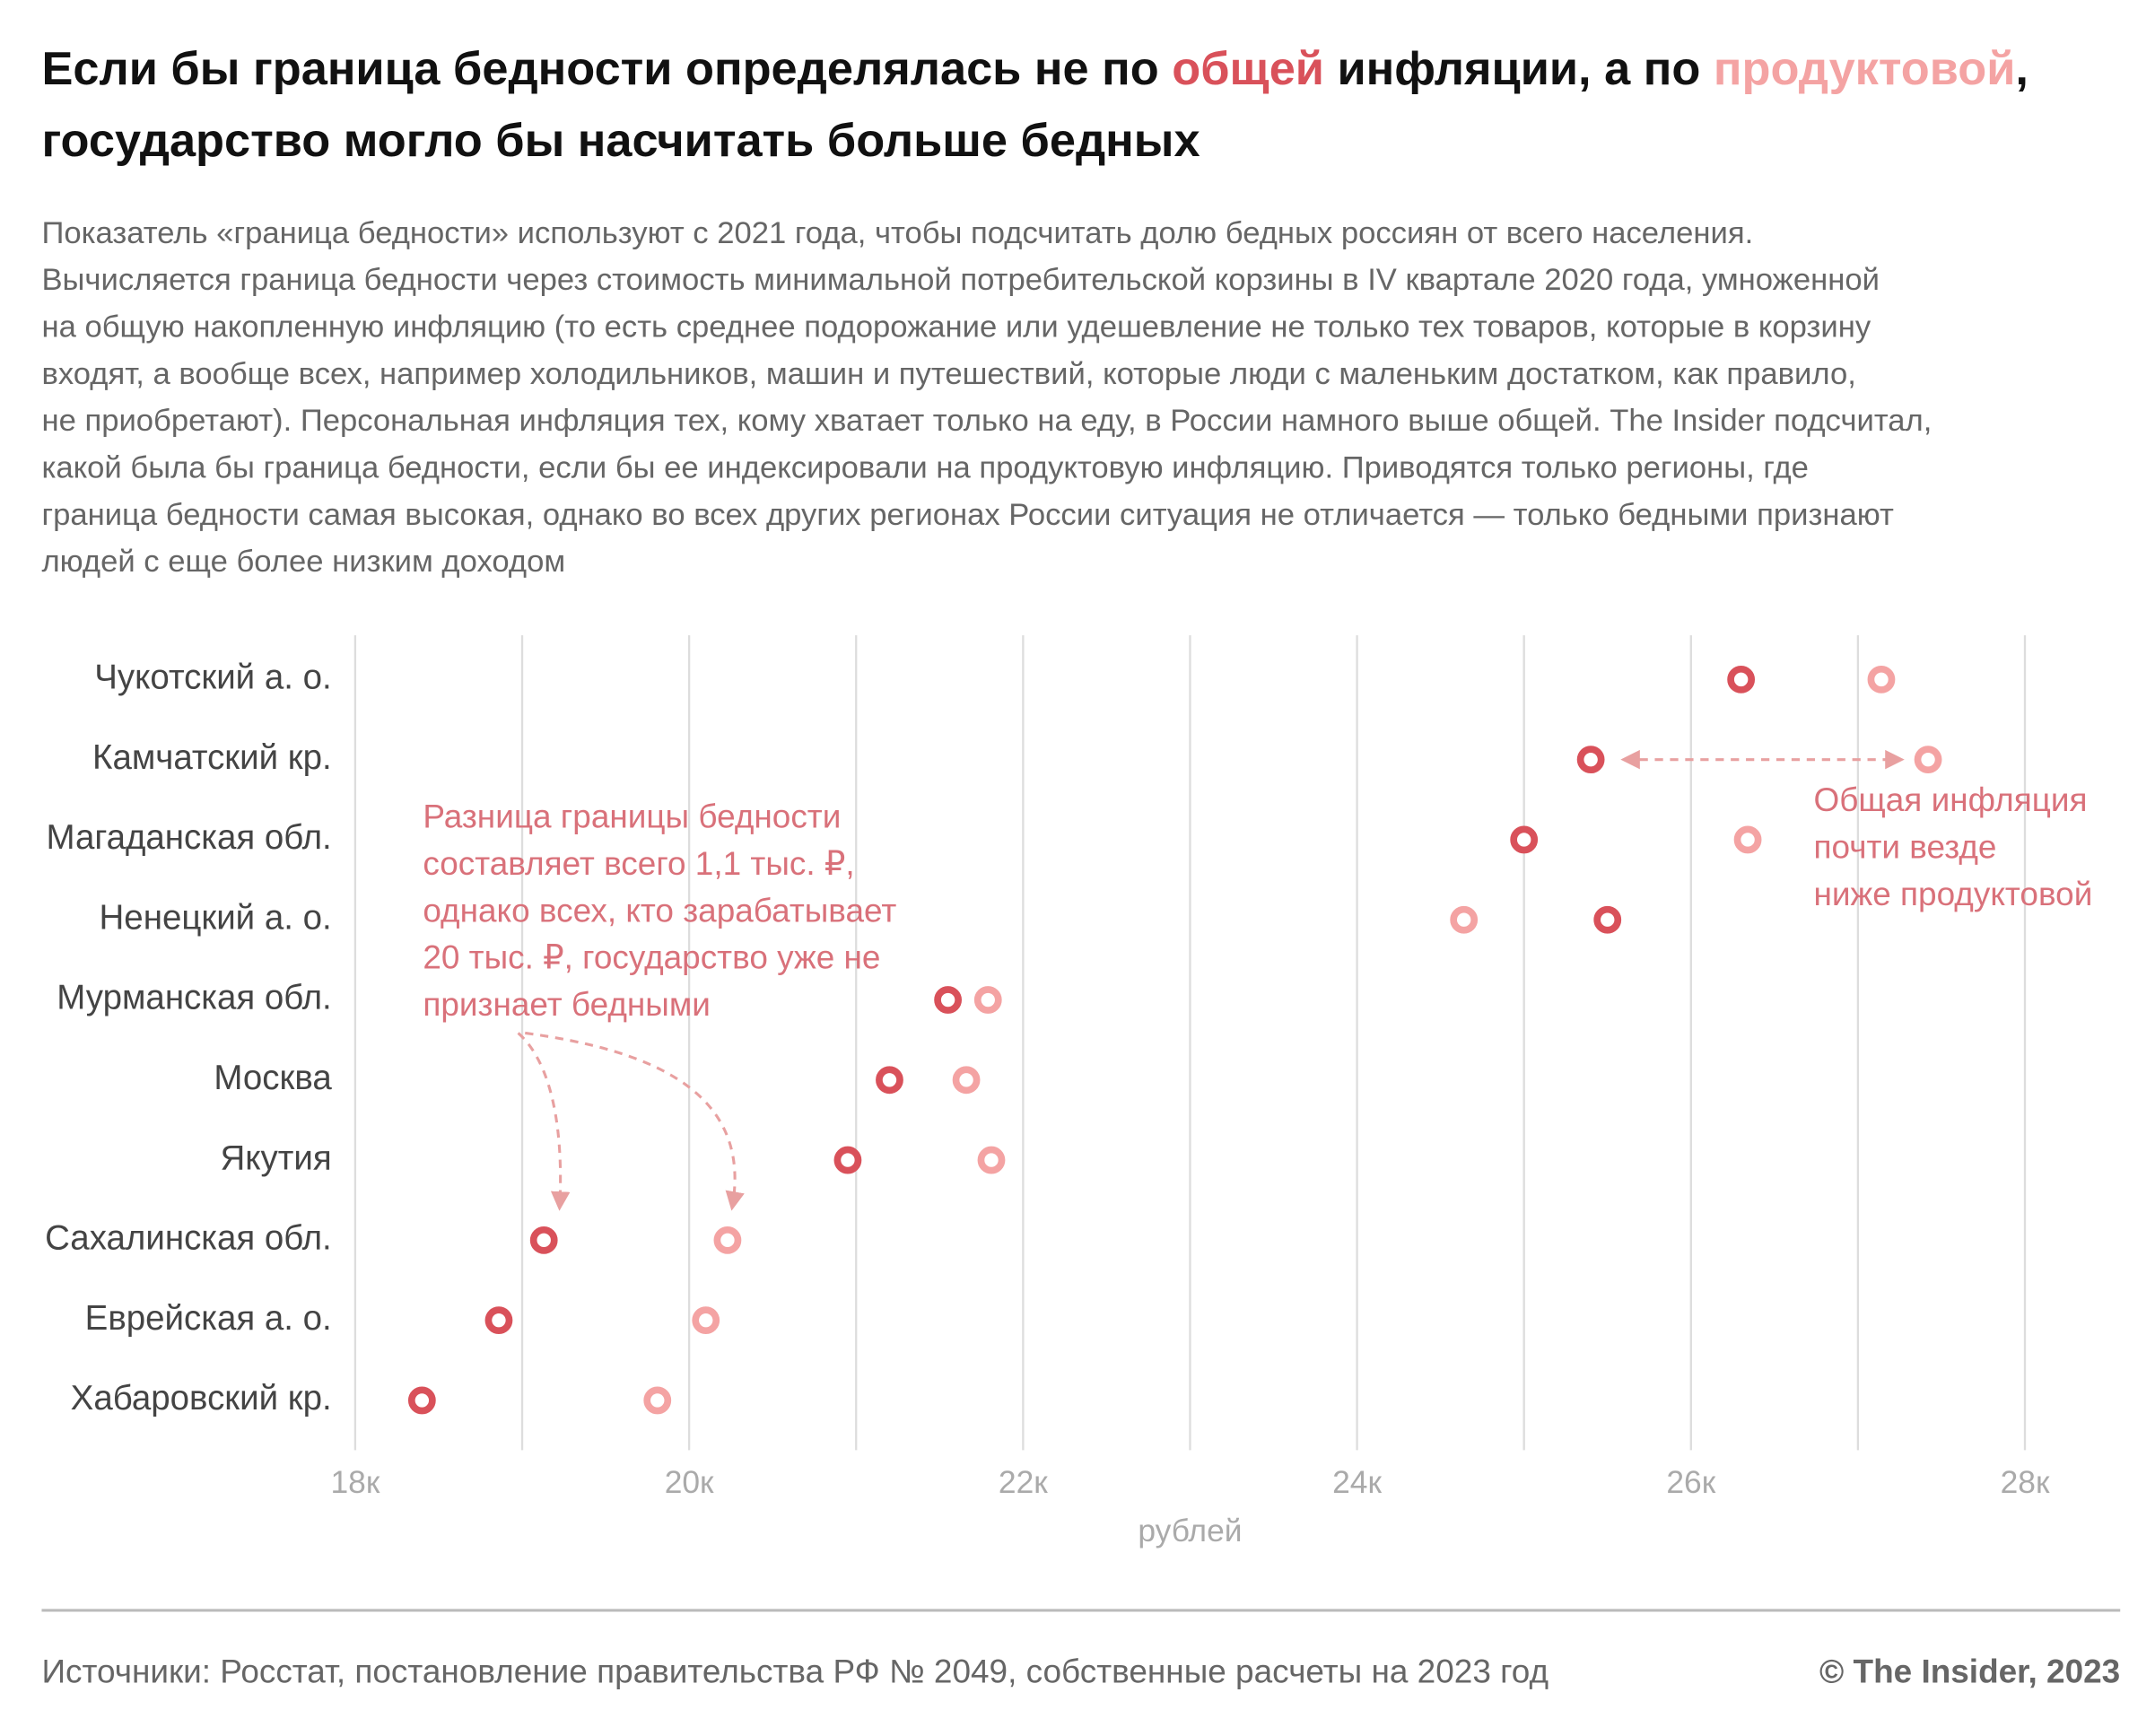 This screenshot has width=2155, height=1736. Describe the element at coordinates (1519, 69) in the screenshot. I see `title-part: инфляции, а по` at that location.